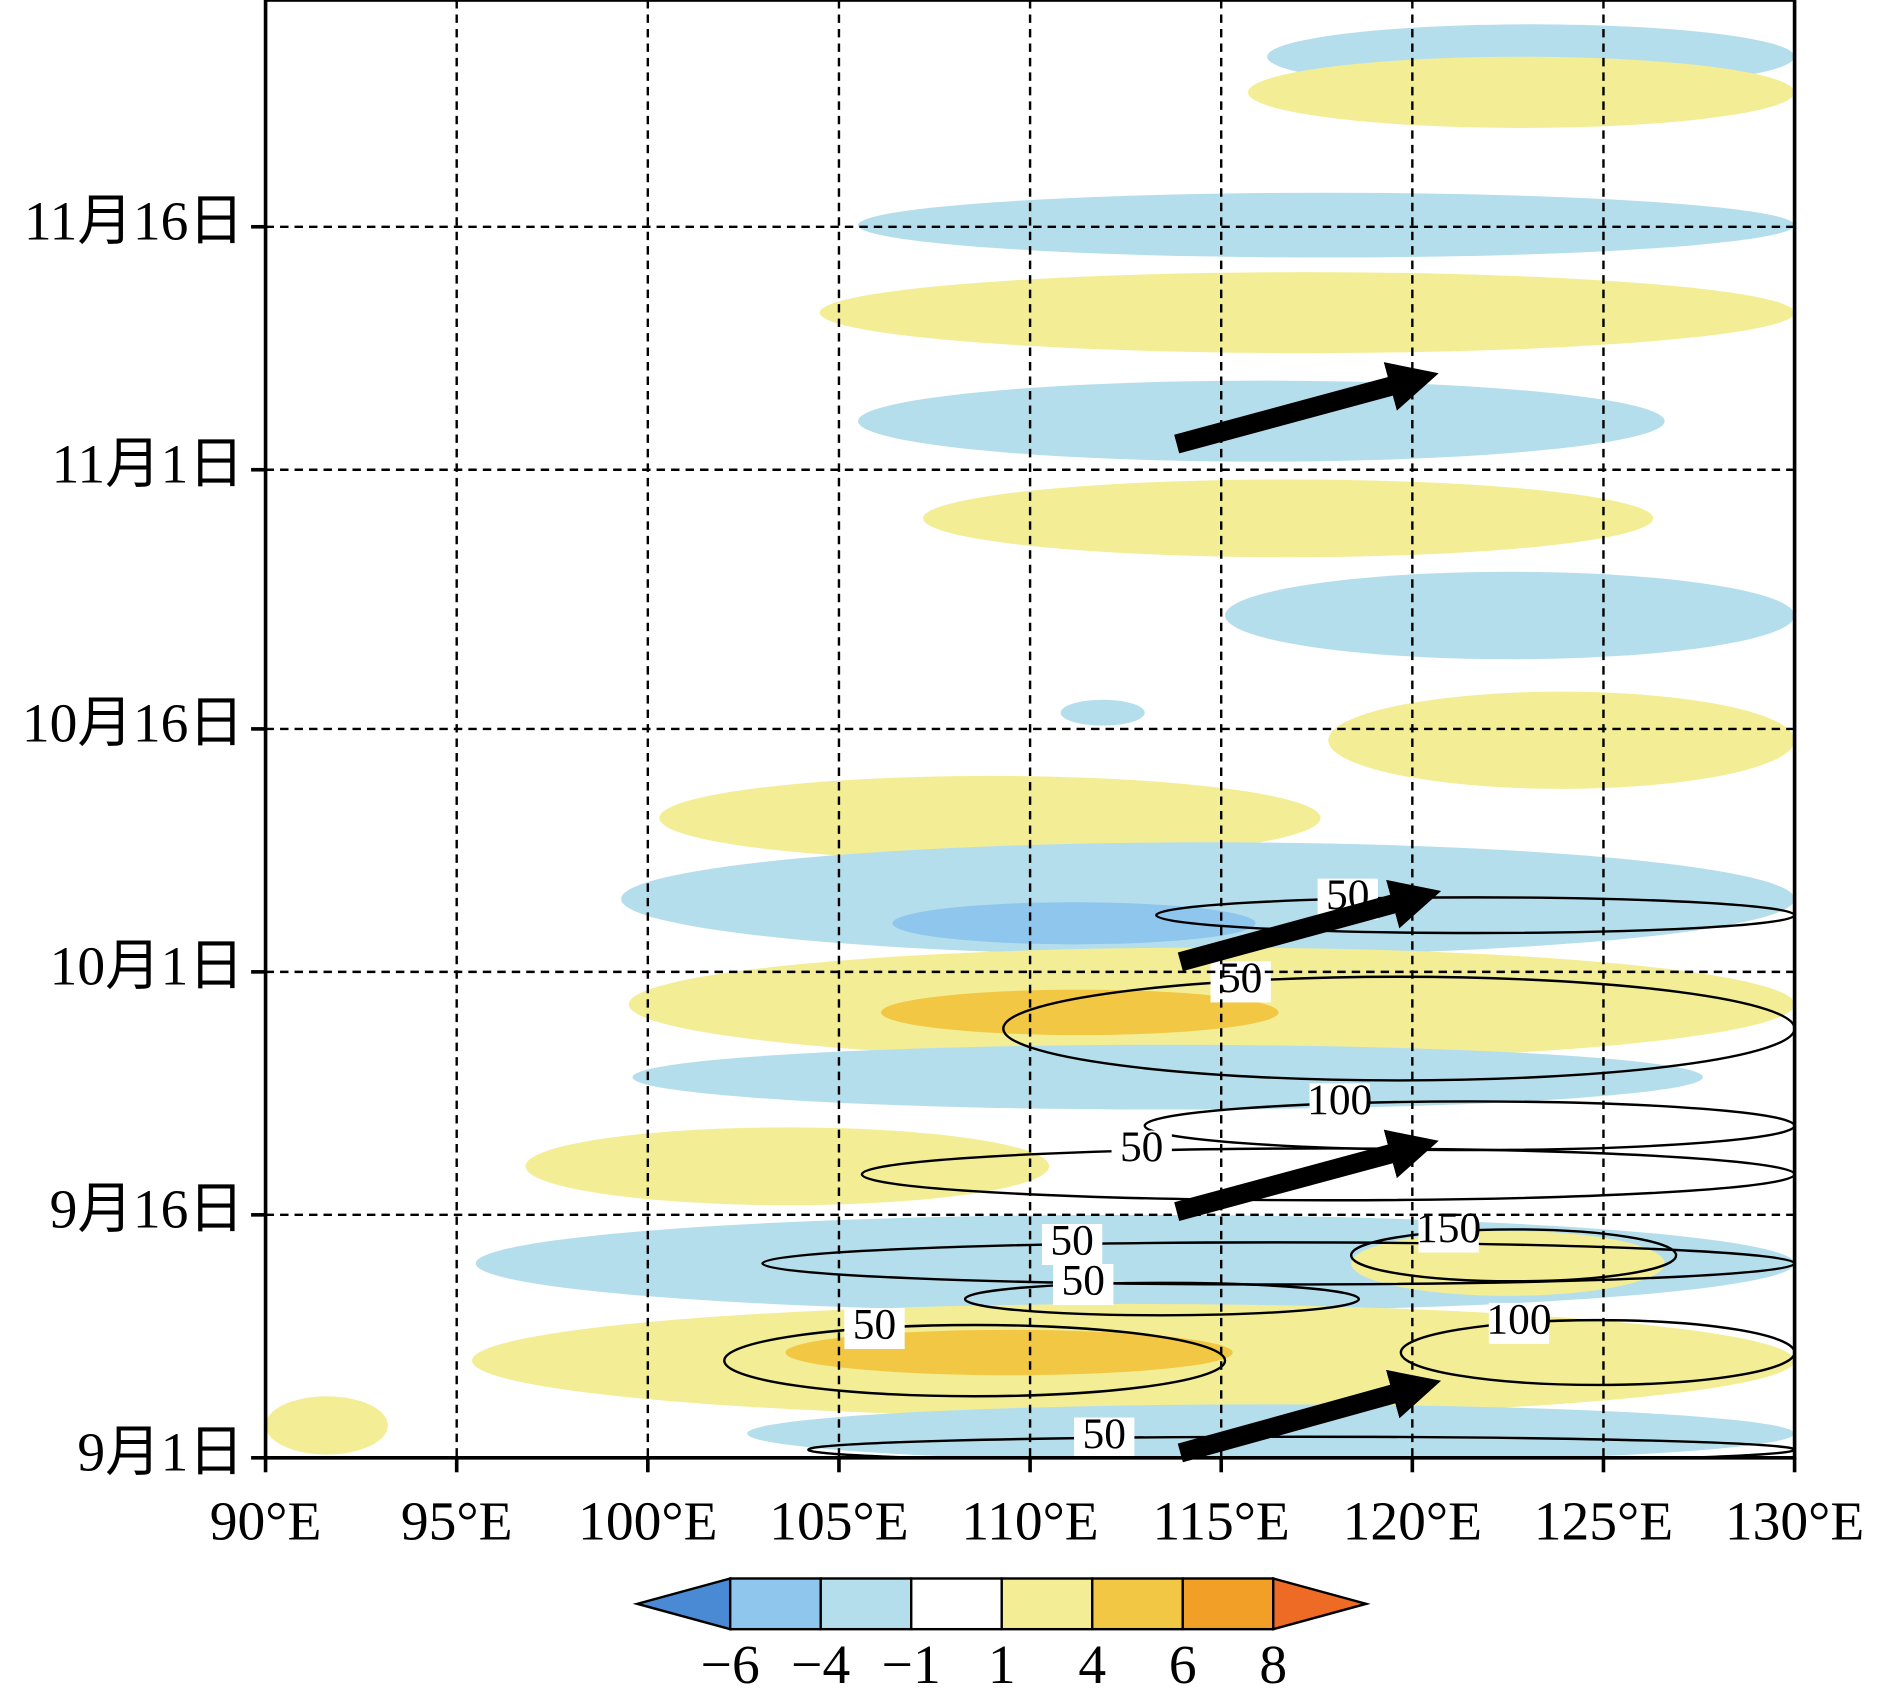  What do you see at coordinates (820, 1665) in the screenshot?
I see `colorbar-label: −4` at bounding box center [820, 1665].